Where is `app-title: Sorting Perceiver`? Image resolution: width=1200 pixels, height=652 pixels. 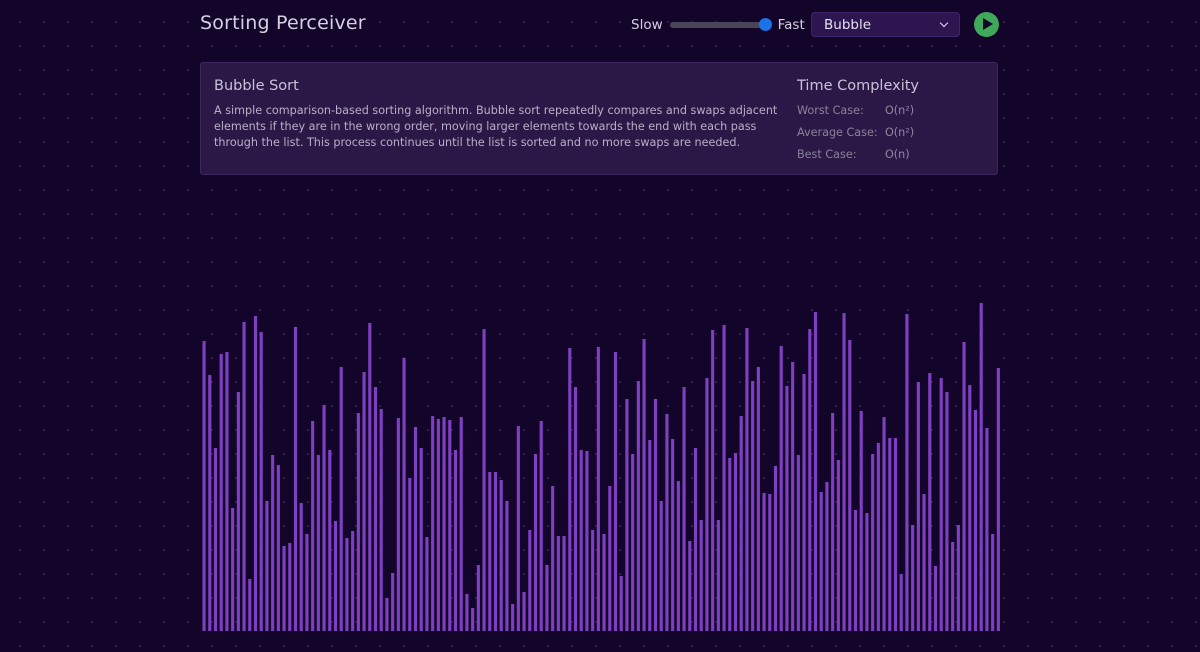 app-title: Sorting Perceiver is located at coordinates (283, 23).